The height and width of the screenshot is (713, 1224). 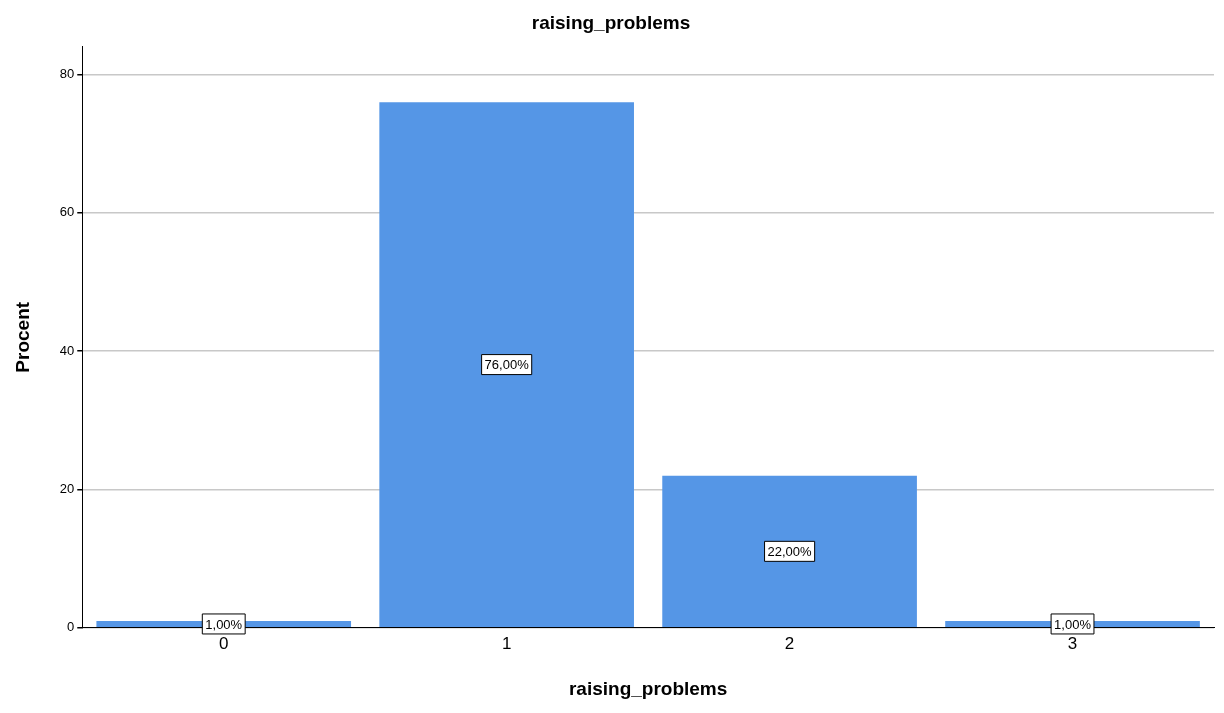 What do you see at coordinates (71, 627) in the screenshot?
I see `y-tick-label: 0` at bounding box center [71, 627].